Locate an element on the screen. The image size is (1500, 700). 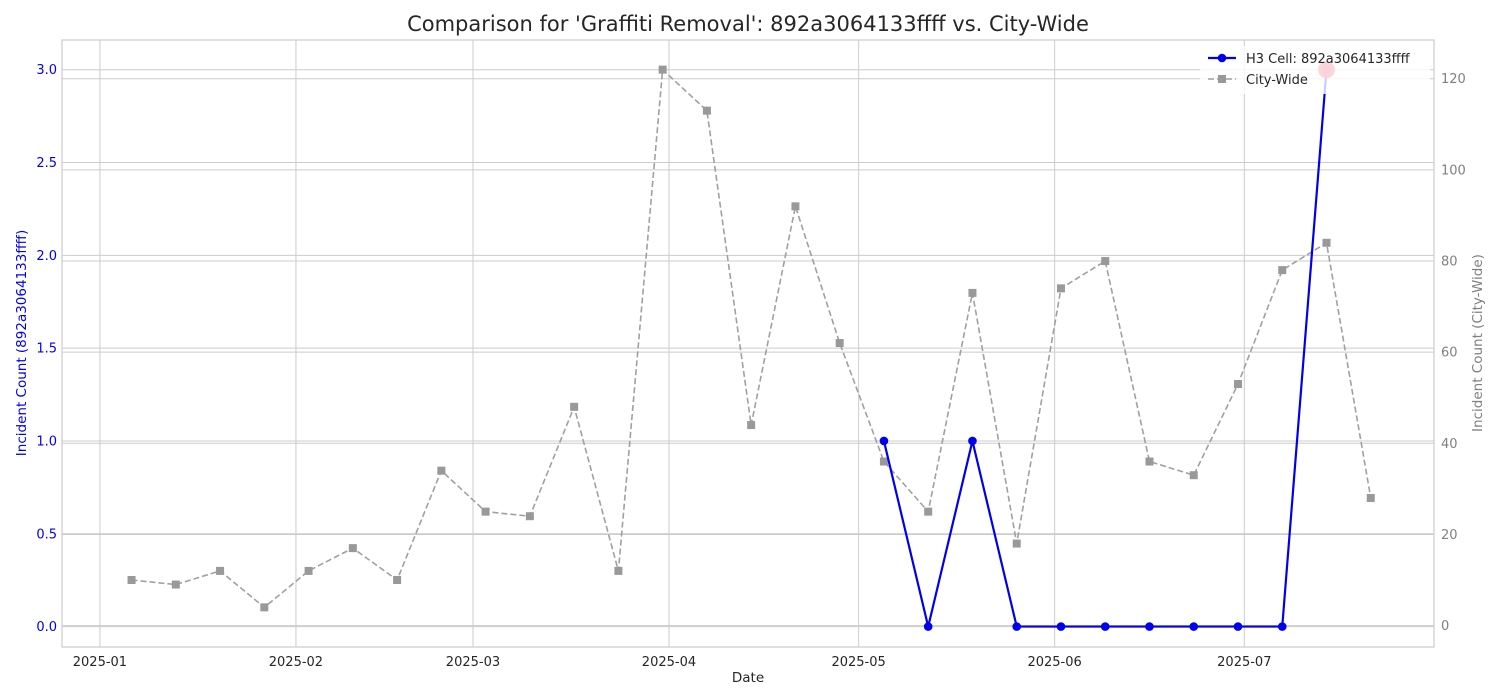
x-tick-label: 2025-06 is located at coordinates (1054, 662).